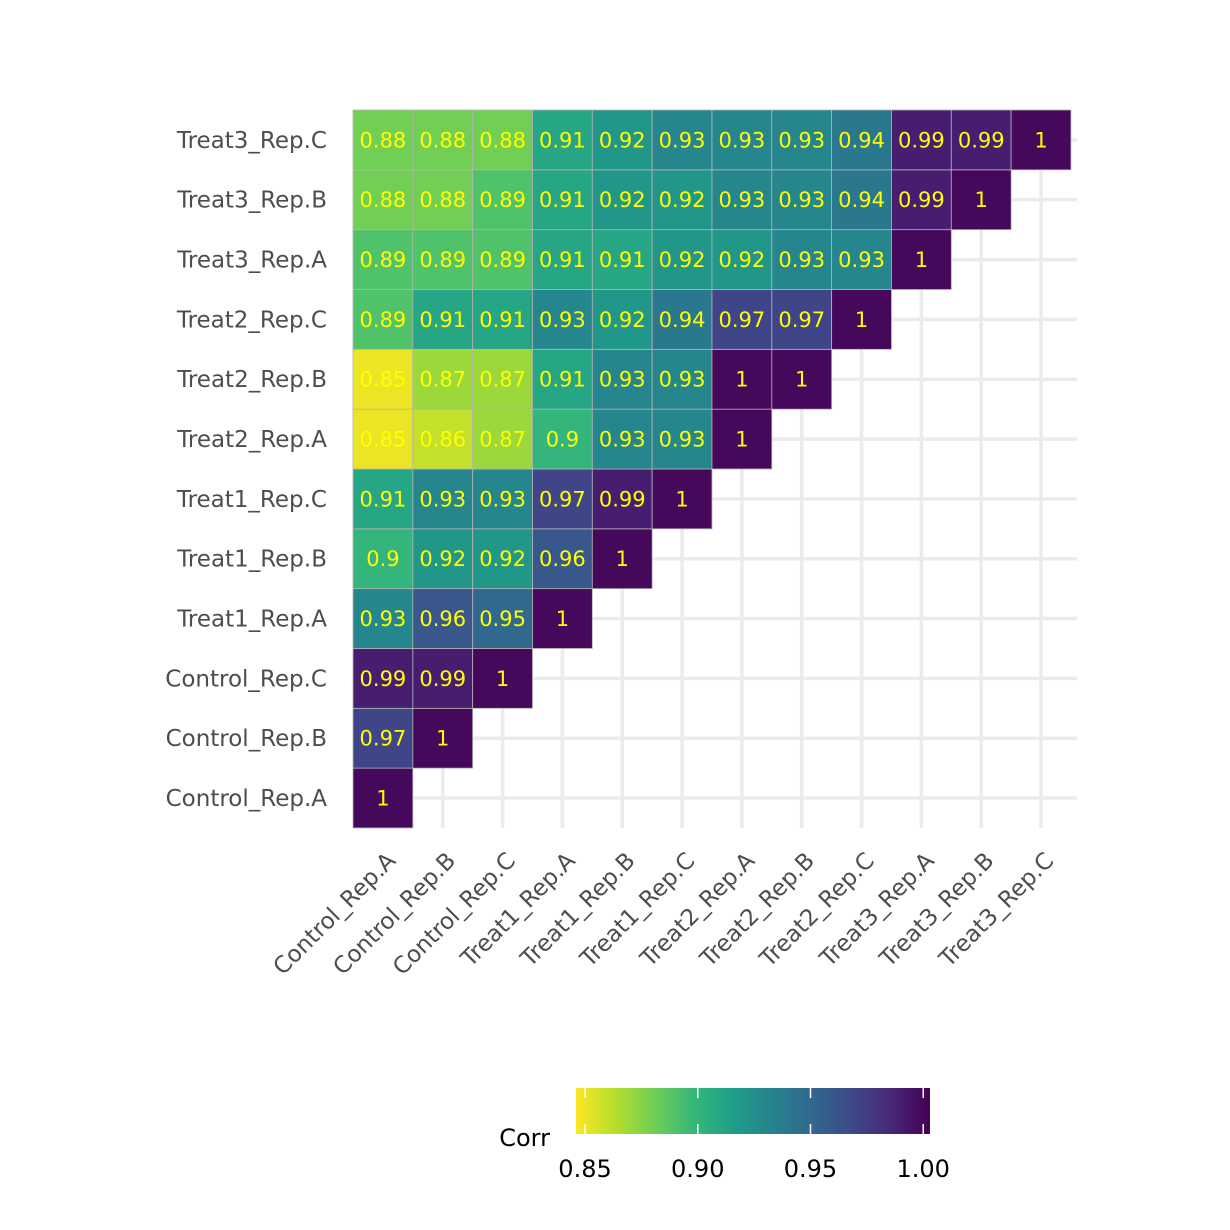 This screenshot has height=1230, width=1230. What do you see at coordinates (724, 1135) in the screenshot?
I see `colorbar-legend: Corr 0.85 0.90 0.95 1.00` at bounding box center [724, 1135].